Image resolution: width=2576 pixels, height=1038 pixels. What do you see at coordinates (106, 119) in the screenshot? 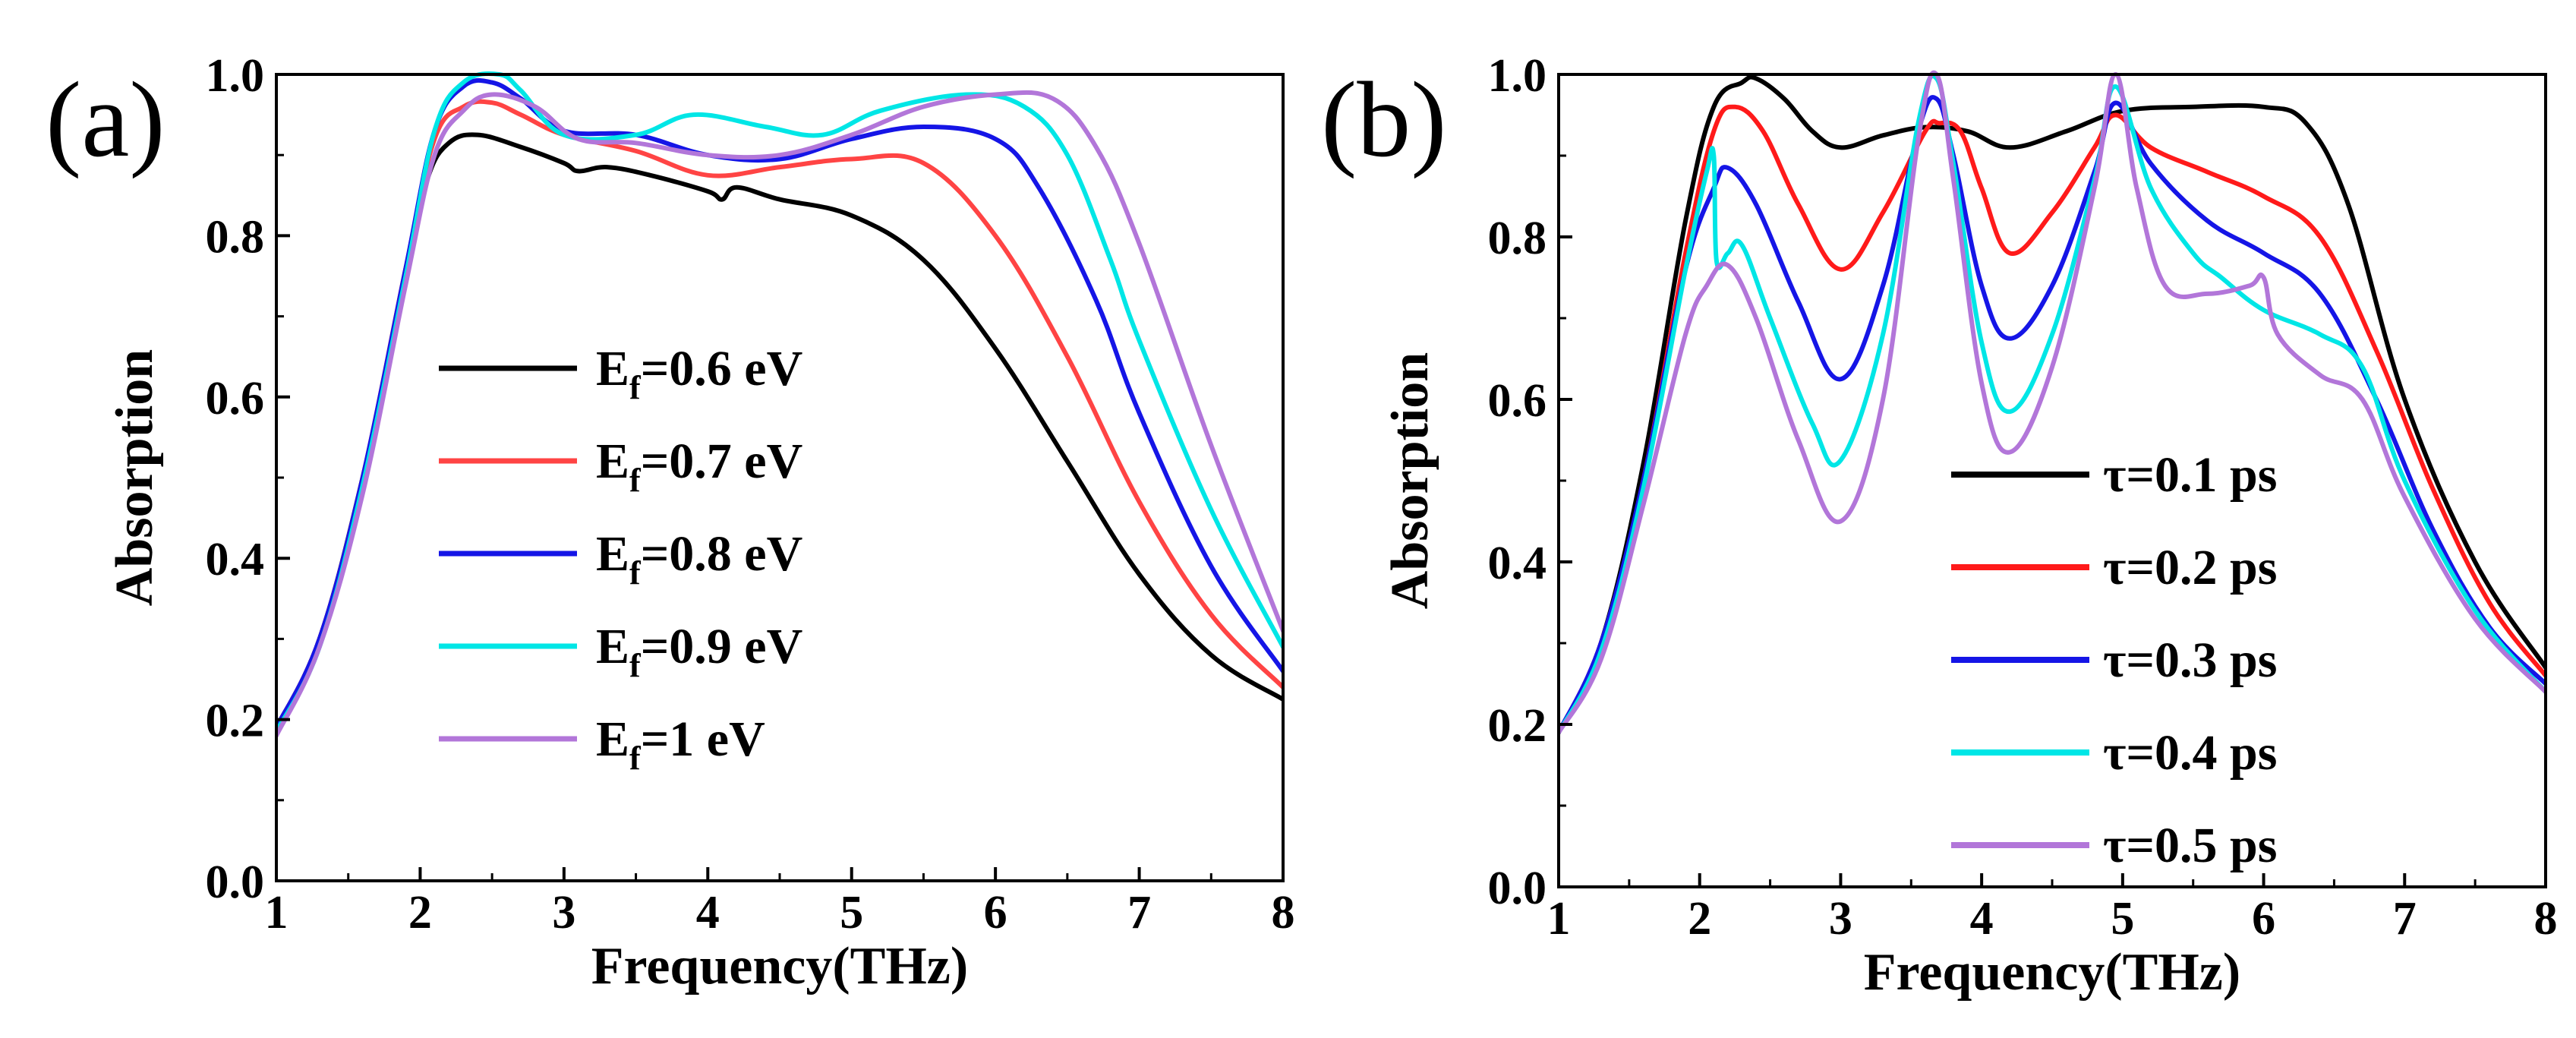
I see `panel-label: (a)` at bounding box center [106, 119].